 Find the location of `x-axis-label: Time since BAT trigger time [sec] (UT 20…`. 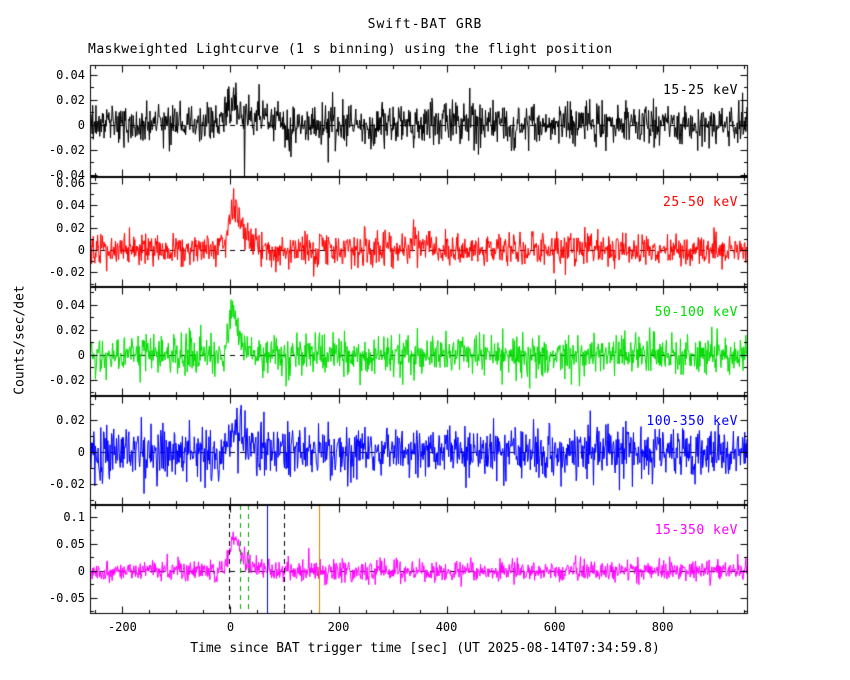

x-axis-label: Time since BAT trigger time [sec] (UT 20… is located at coordinates (425, 648).